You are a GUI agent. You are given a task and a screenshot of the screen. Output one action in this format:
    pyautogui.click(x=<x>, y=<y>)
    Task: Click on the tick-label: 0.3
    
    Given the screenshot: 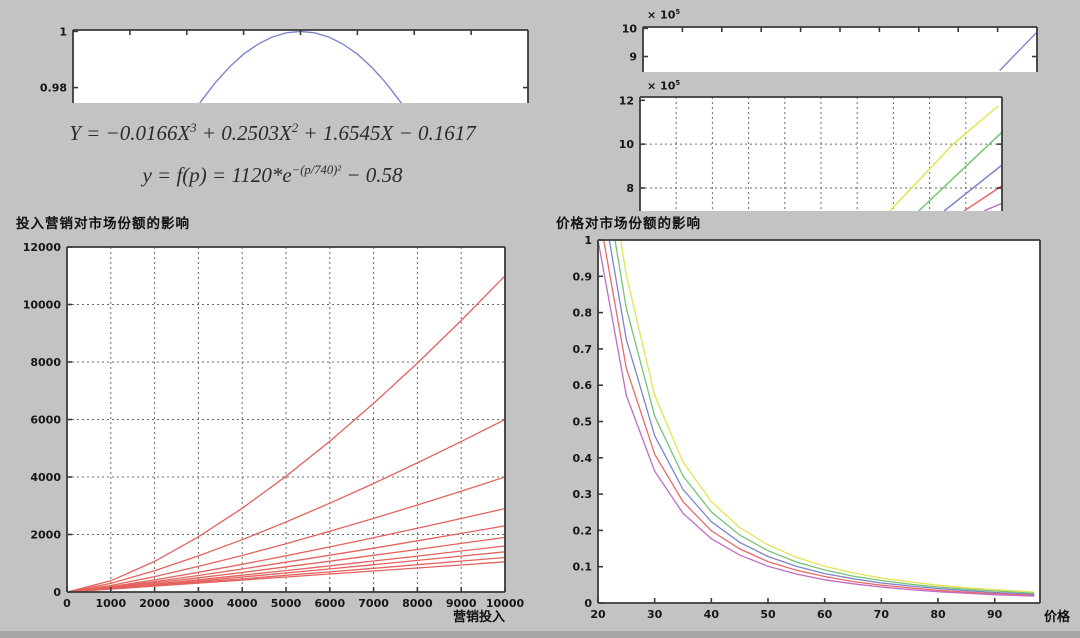 What is the action you would take?
    pyautogui.click(x=583, y=494)
    